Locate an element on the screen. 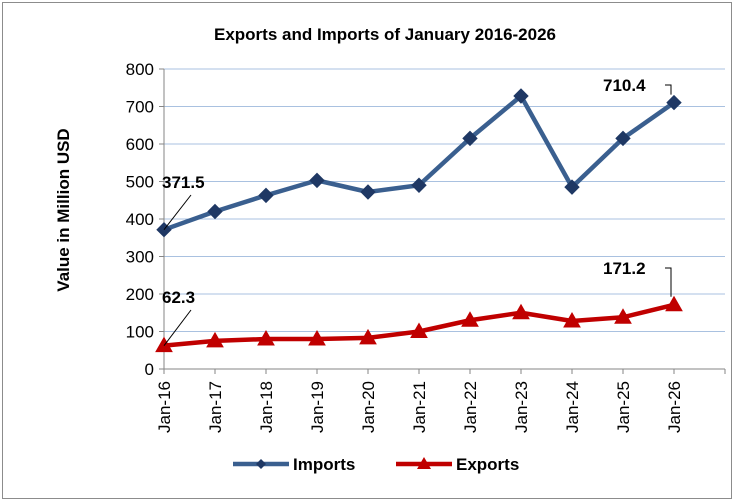 This screenshot has width=736, height=503. x-tick-label: Jan-25 is located at coordinates (623, 407).